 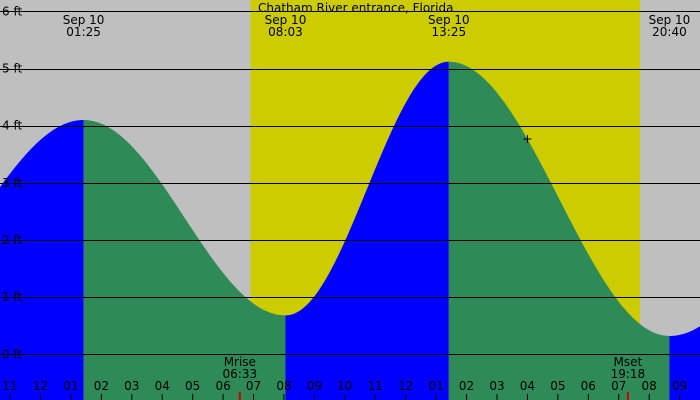 I want to click on hour-tick-label: 10, so click(x=344, y=386).